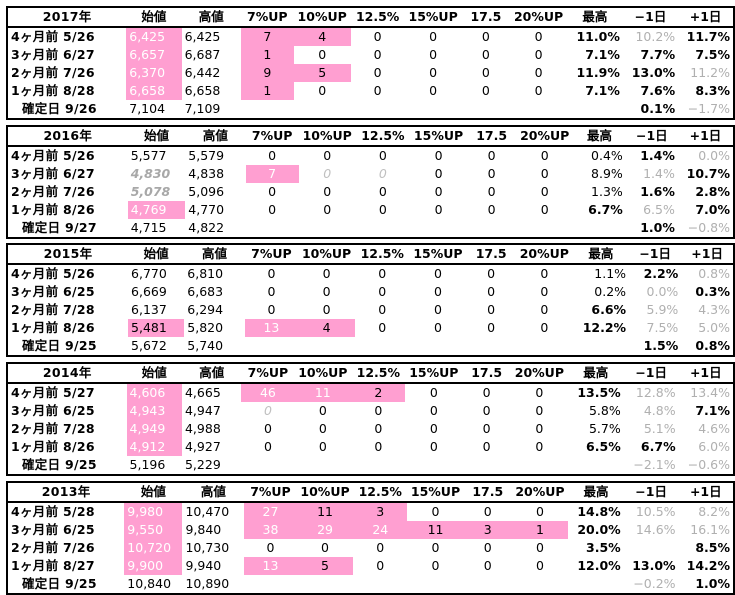 This screenshot has height=595, width=735. I want to click on year-label: 2017年, so click(67, 17).